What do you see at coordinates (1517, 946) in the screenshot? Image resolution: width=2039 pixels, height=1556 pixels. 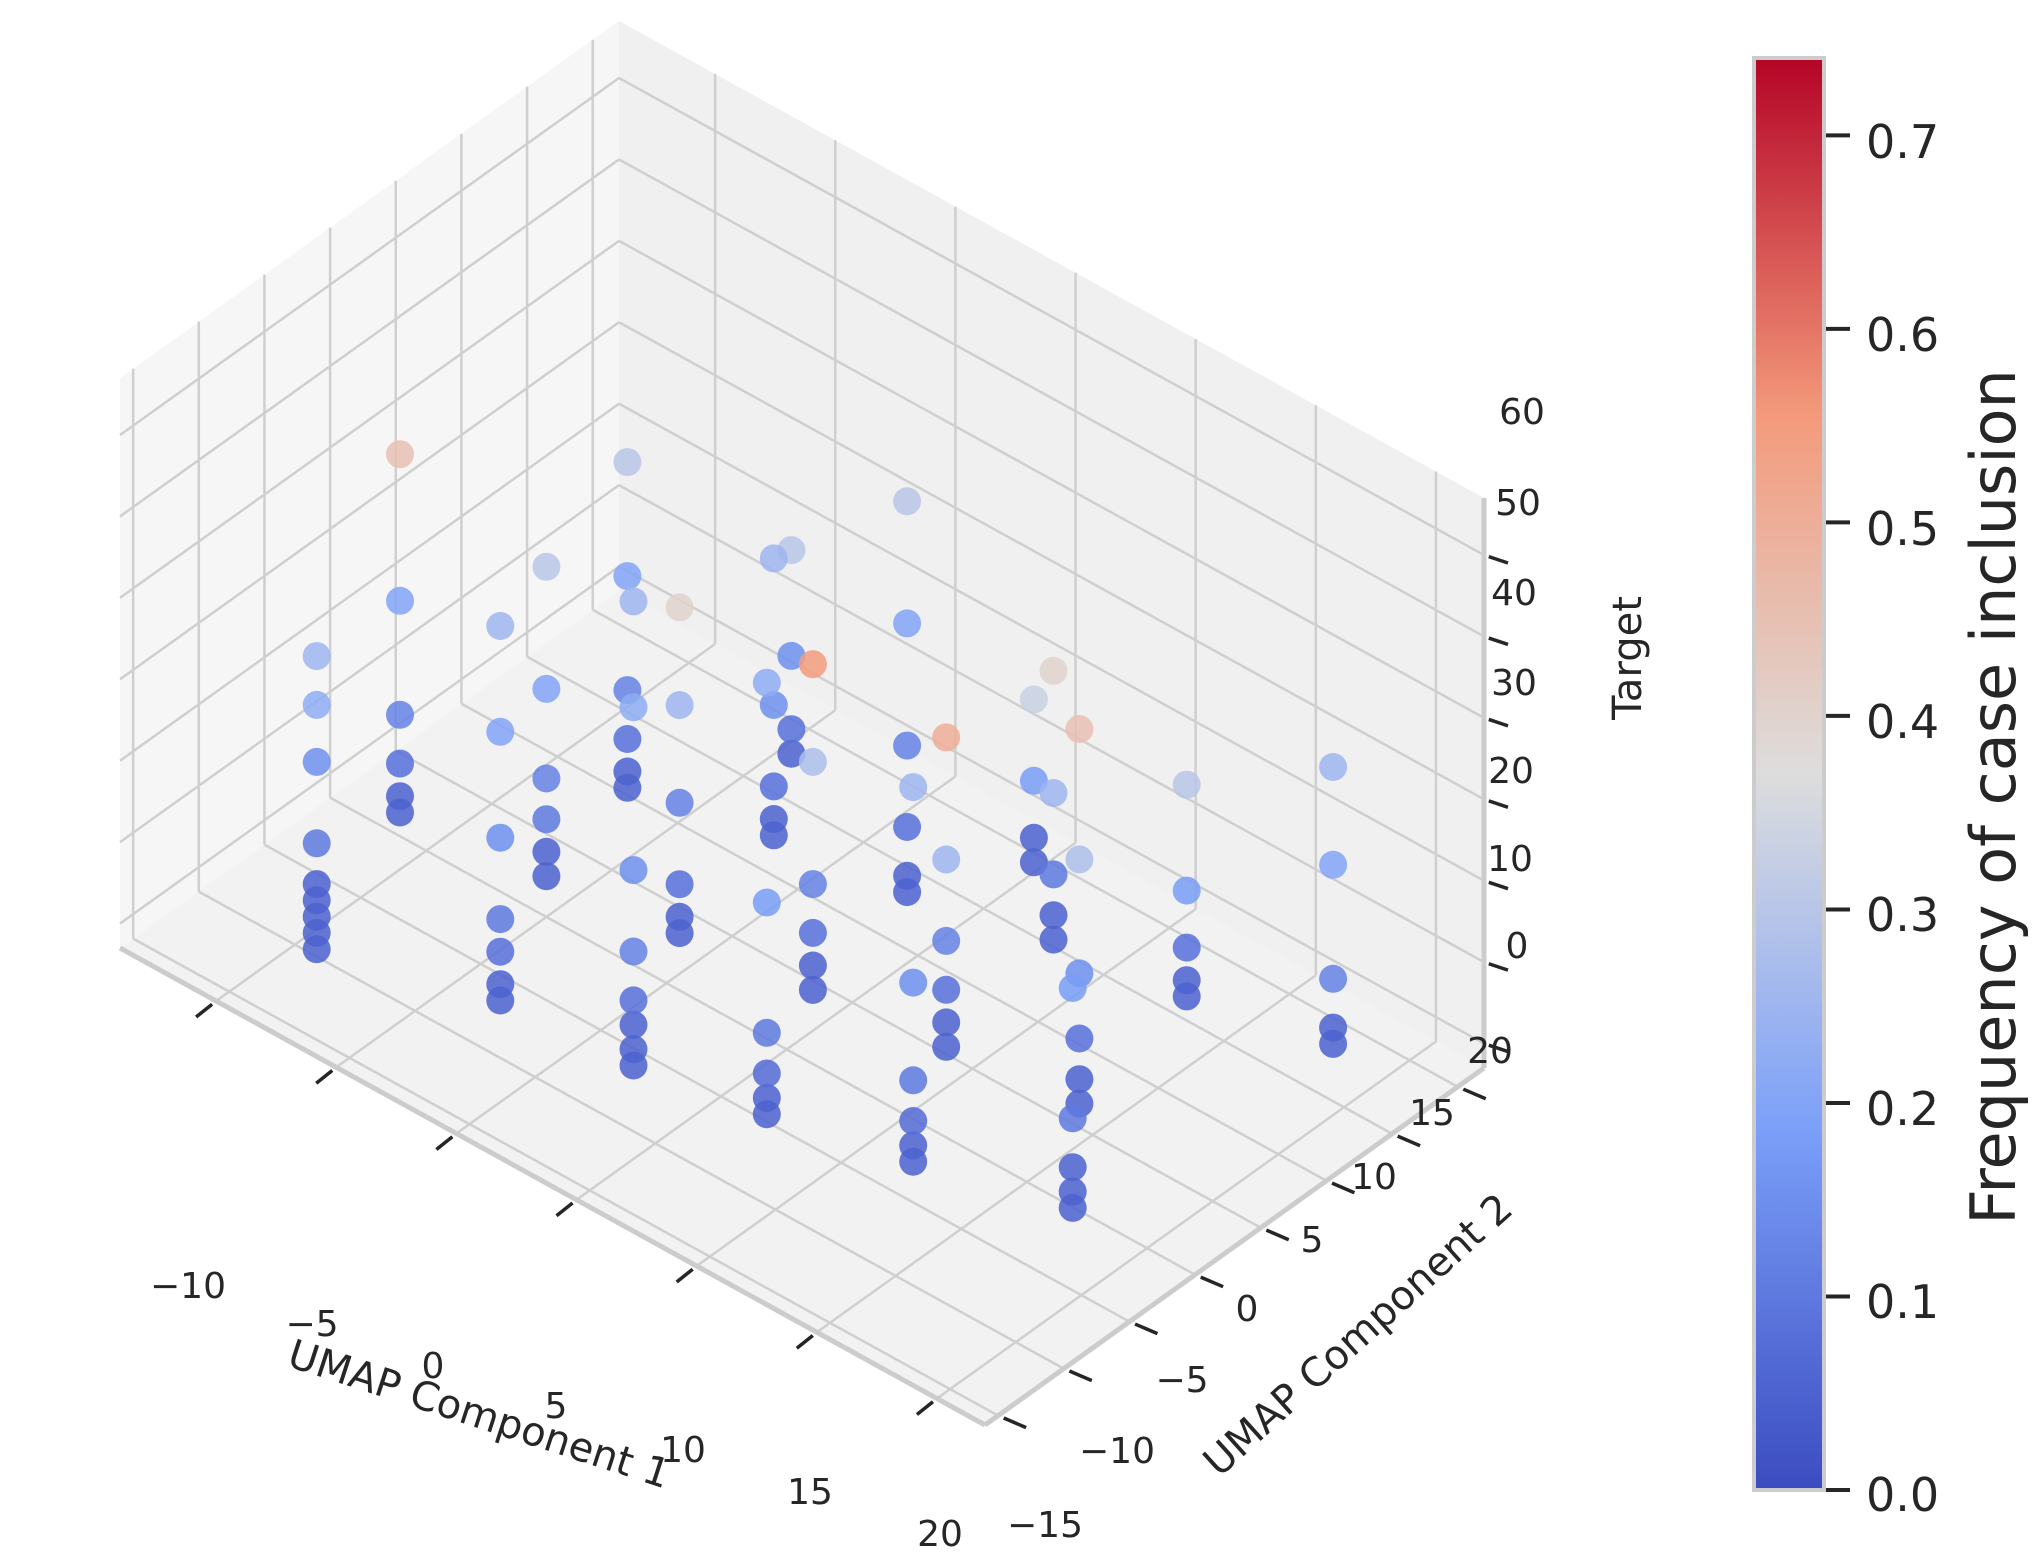 I see `z-tick-label: 0` at bounding box center [1517, 946].